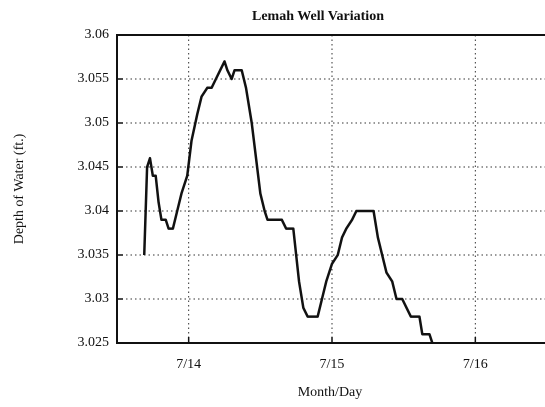 This screenshot has width=545, height=407. Describe the element at coordinates (94, 254) in the screenshot. I see `y-tick-label: 3.035` at that location.